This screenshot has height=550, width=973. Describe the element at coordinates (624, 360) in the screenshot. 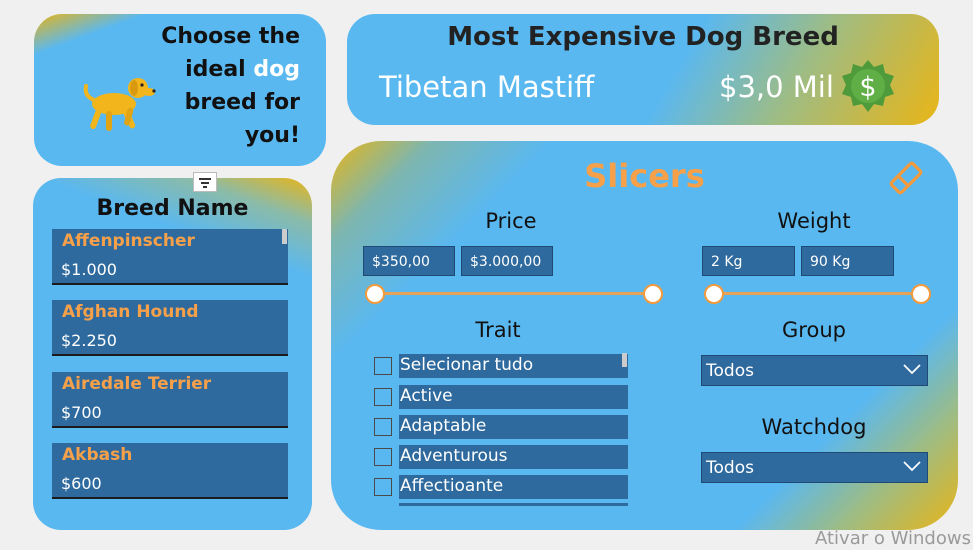

I see `trait-list-scrollbar` at that location.